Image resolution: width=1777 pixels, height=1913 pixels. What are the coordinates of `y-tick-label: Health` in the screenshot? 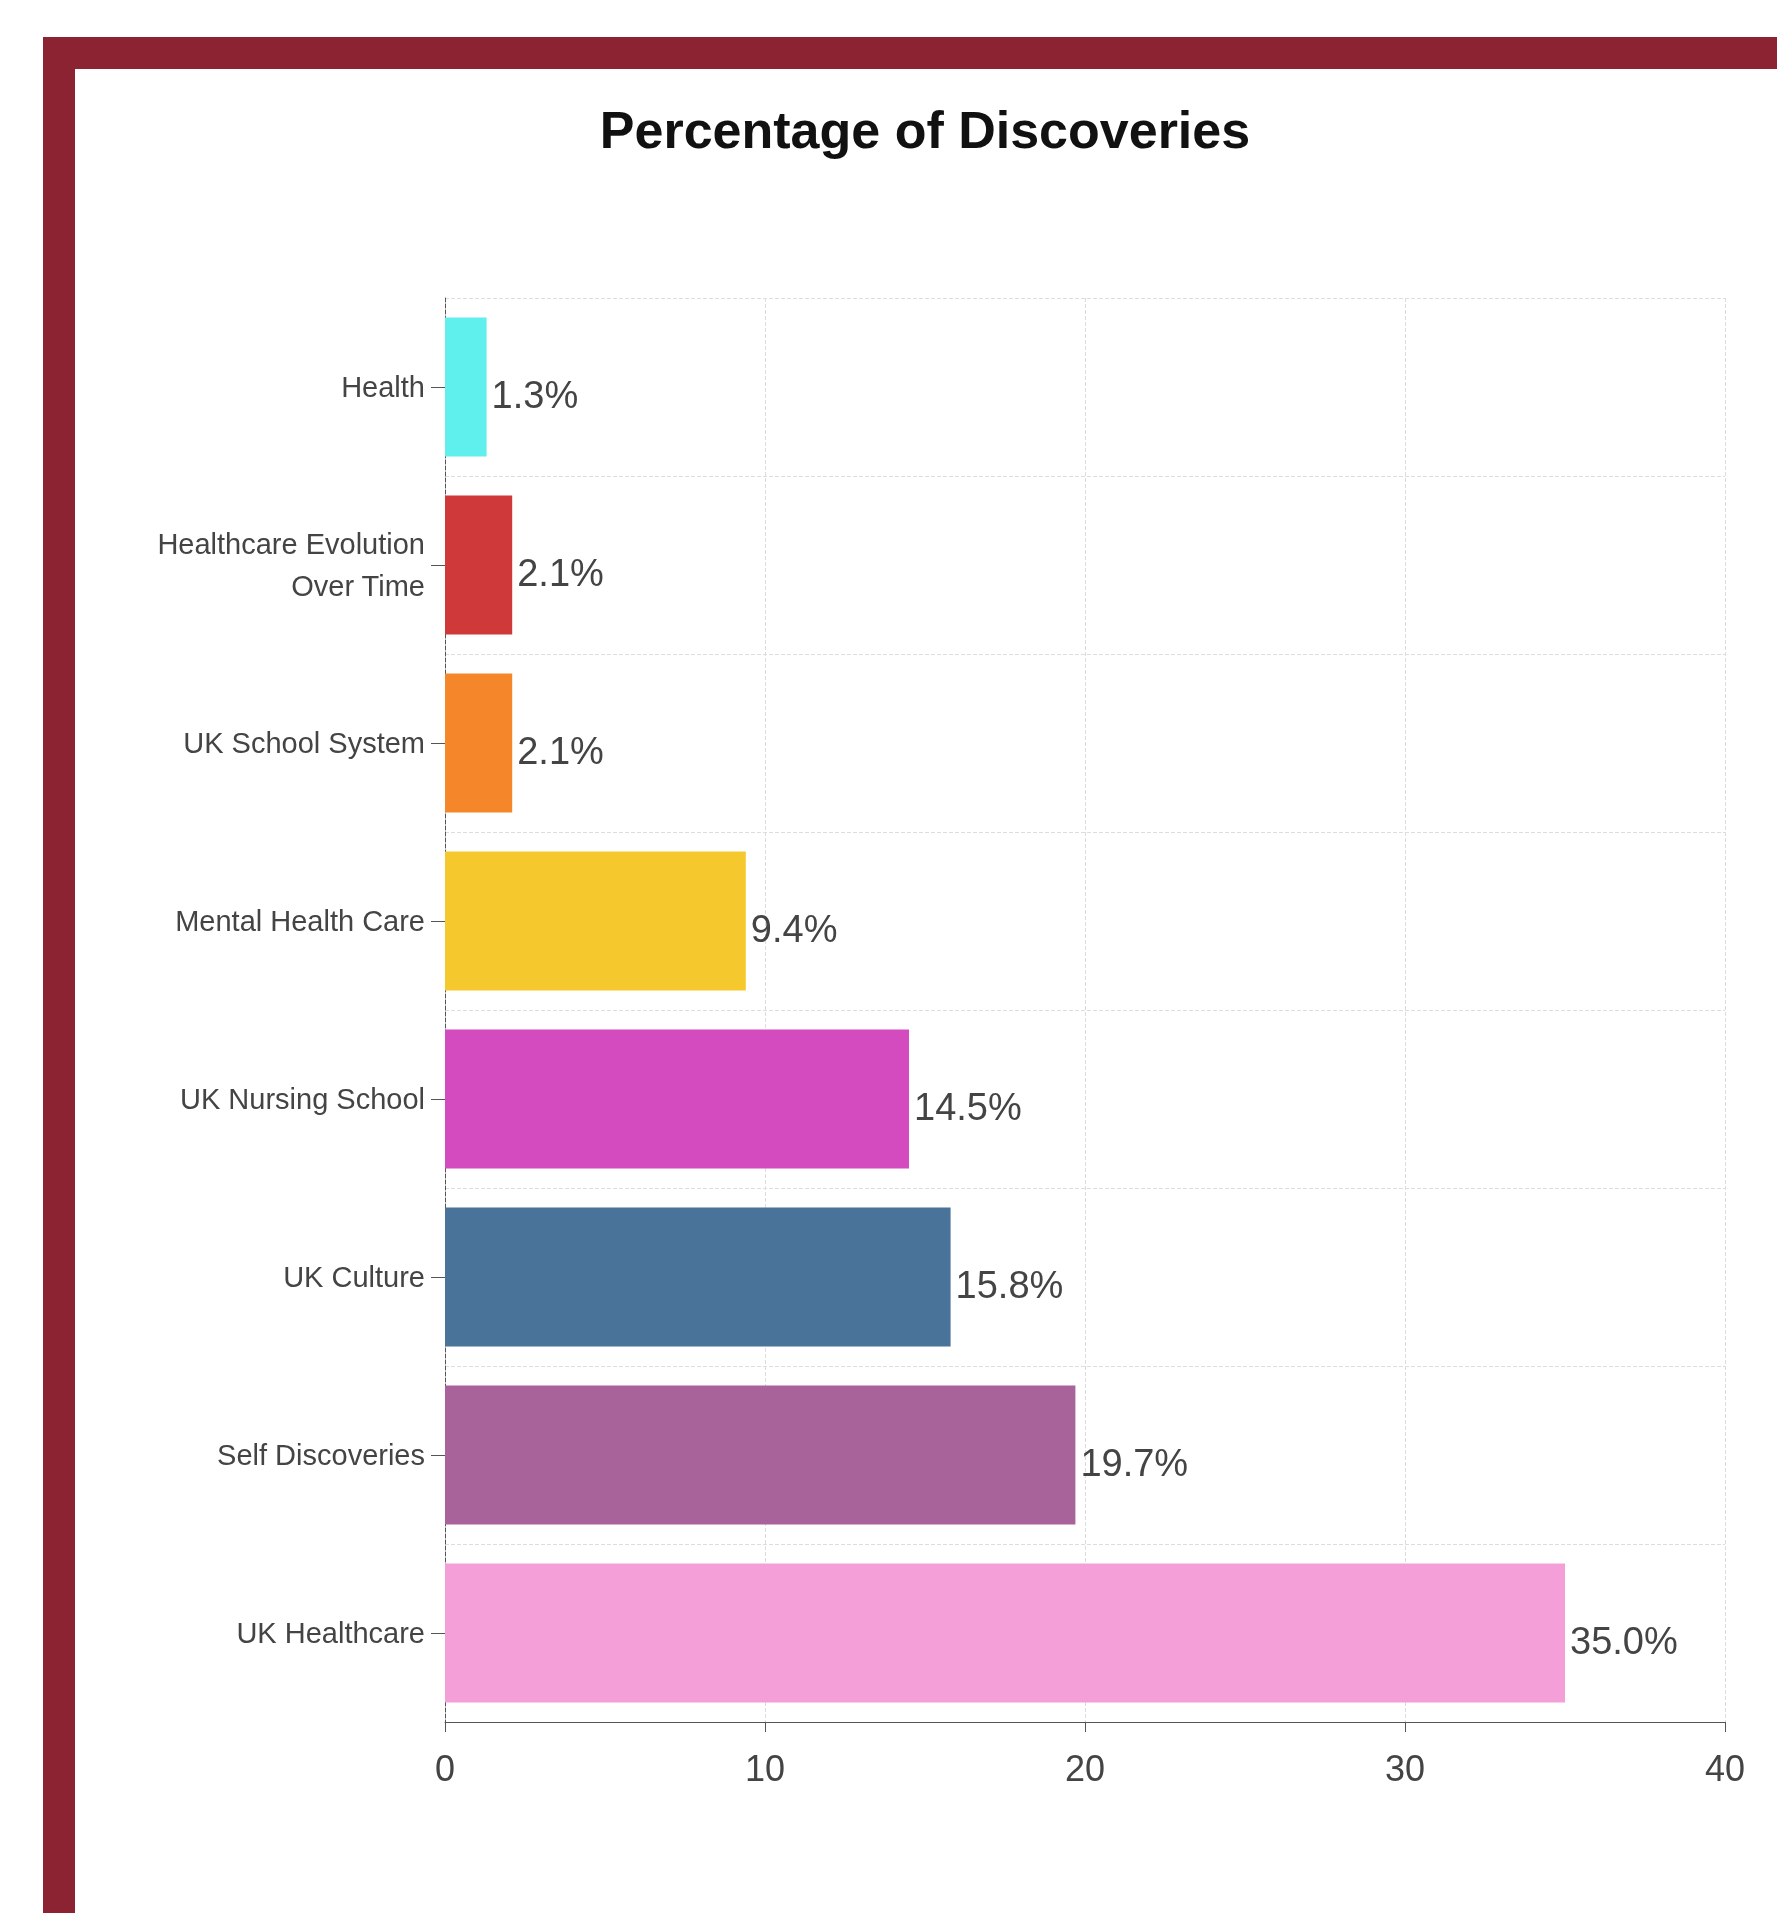 It's located at (383, 387).